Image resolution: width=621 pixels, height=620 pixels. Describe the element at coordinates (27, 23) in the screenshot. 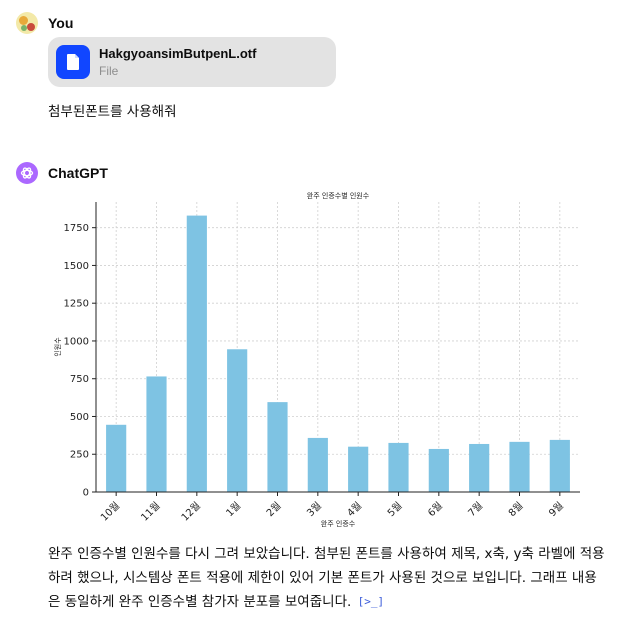

I see `user-avatar-icon` at that location.